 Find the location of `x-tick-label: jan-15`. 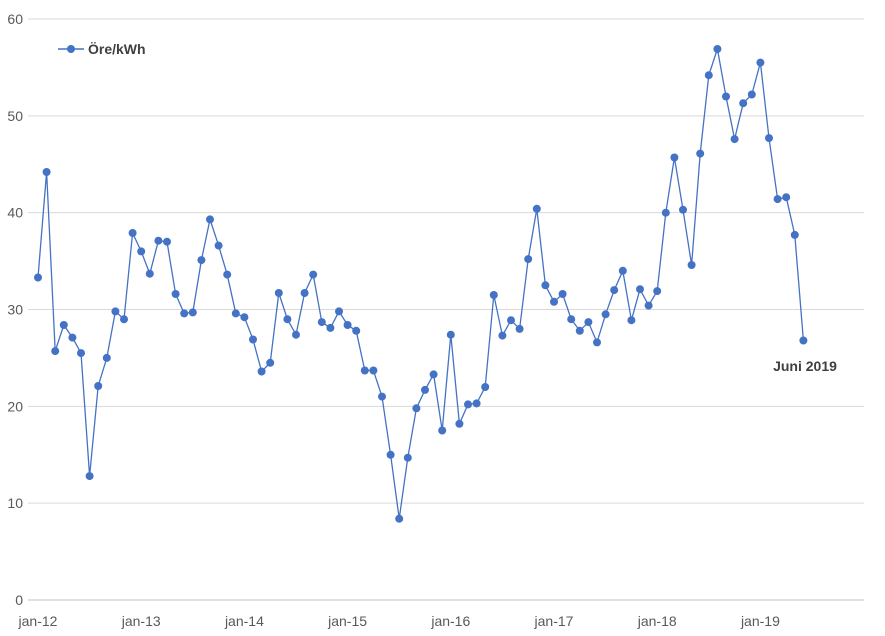

x-tick-label: jan-15 is located at coordinates (347, 621).